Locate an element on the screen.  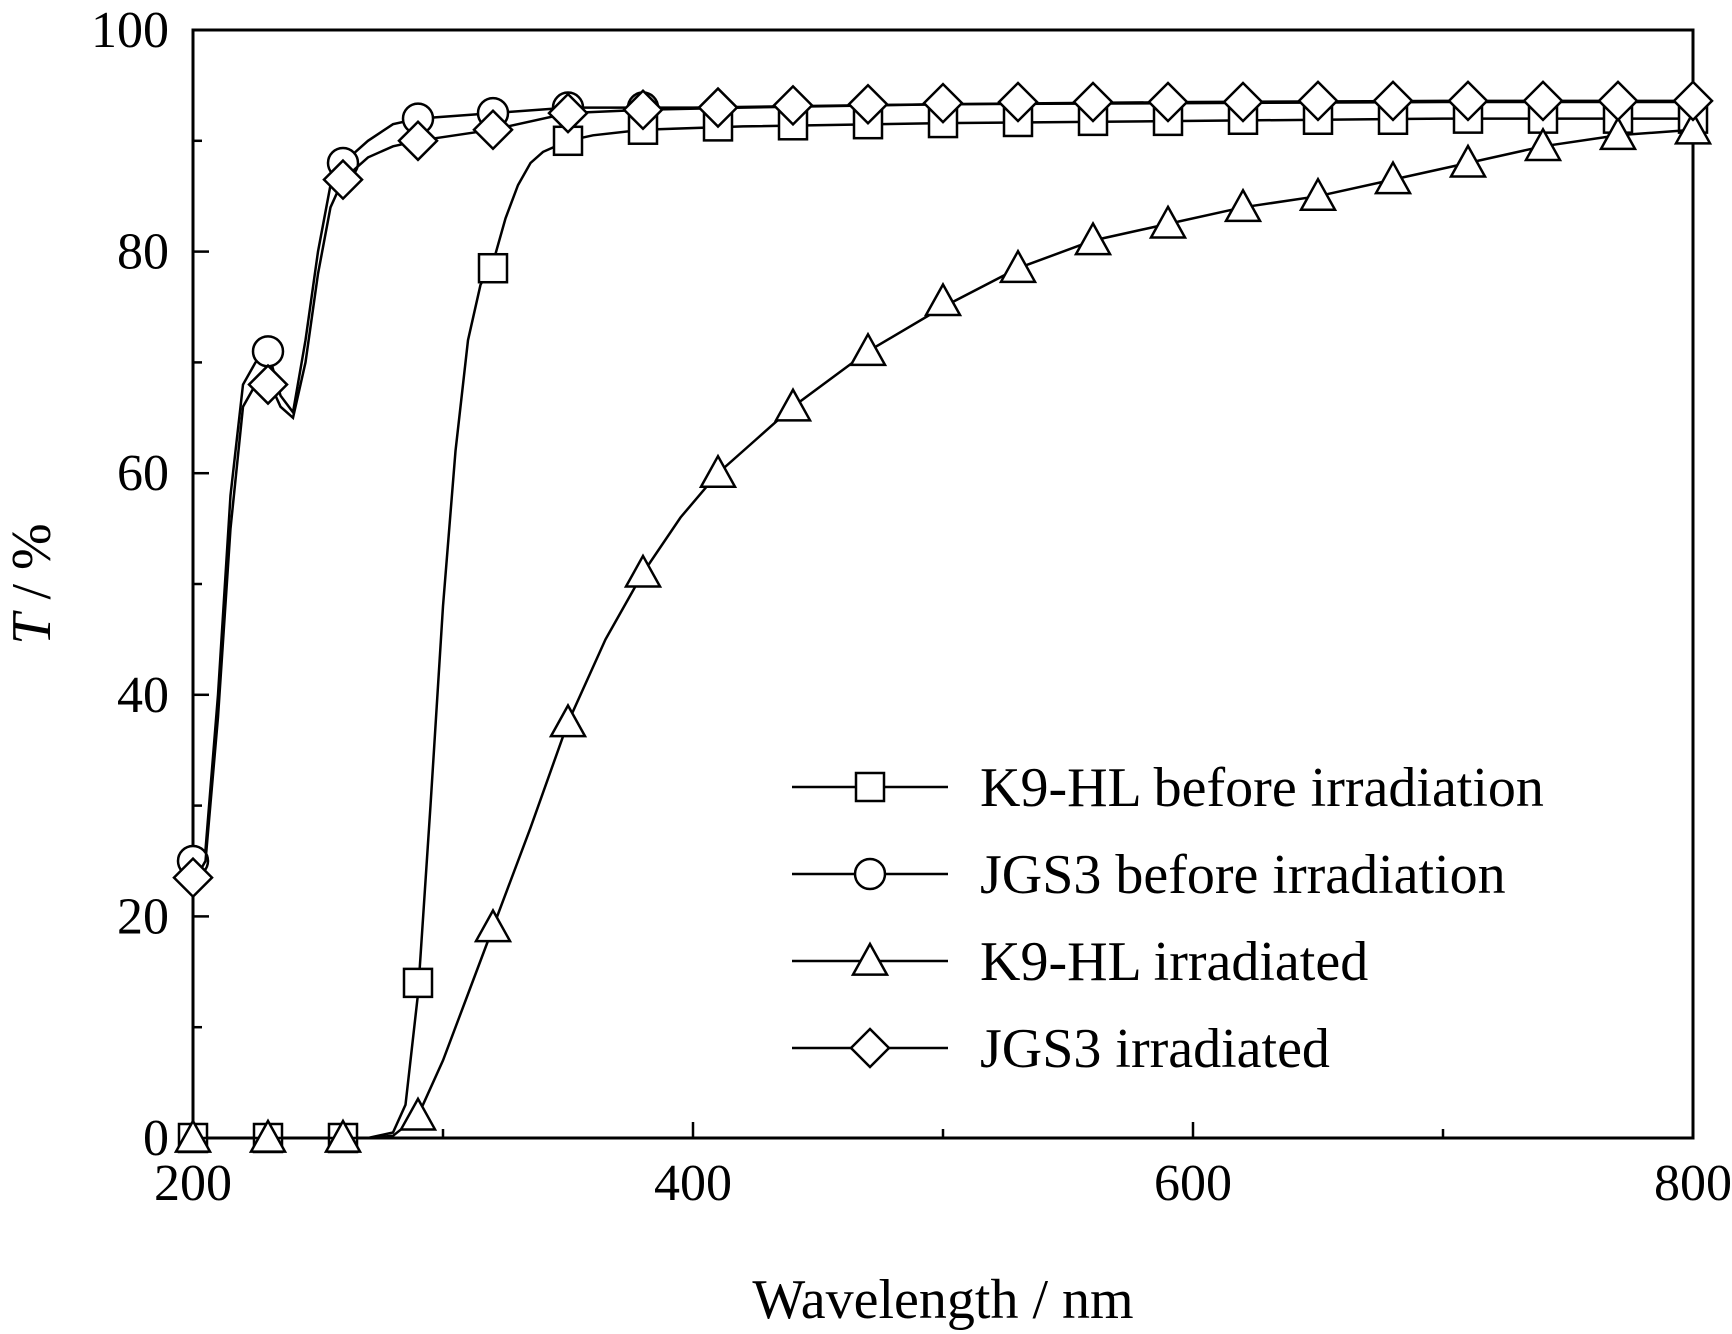
y-tick-label: 60 is located at coordinates (143, 473).